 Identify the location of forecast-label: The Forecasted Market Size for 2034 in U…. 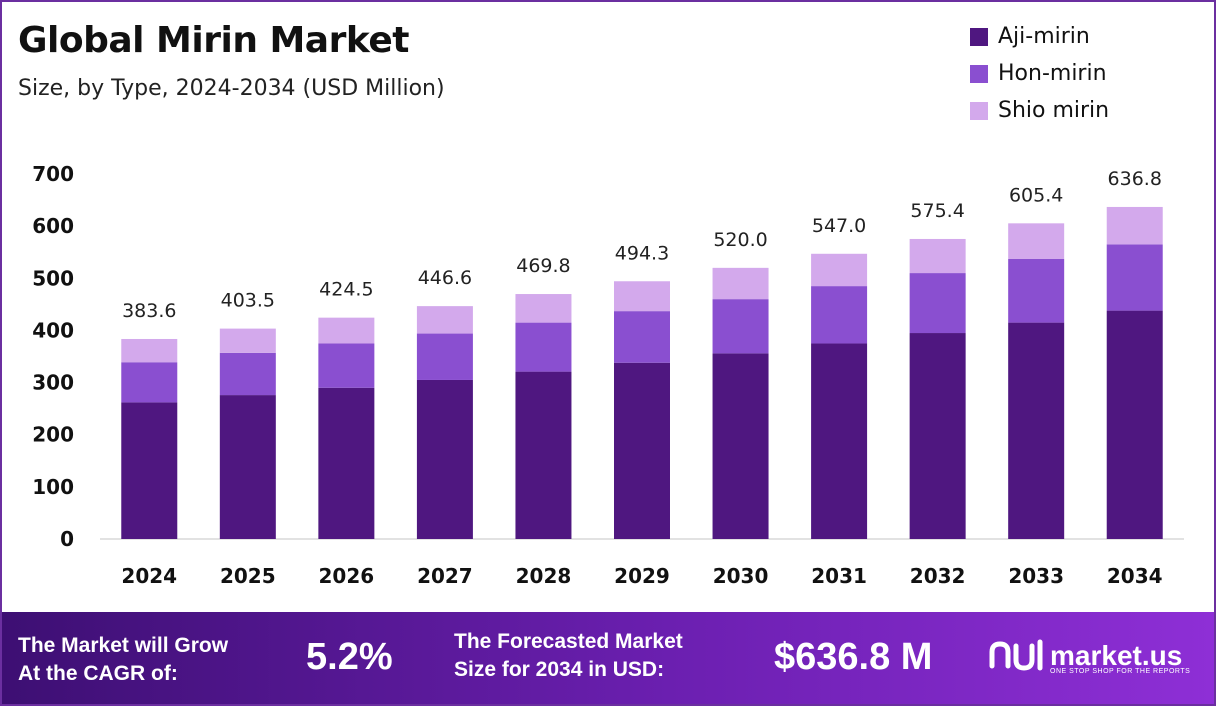
(568, 656).